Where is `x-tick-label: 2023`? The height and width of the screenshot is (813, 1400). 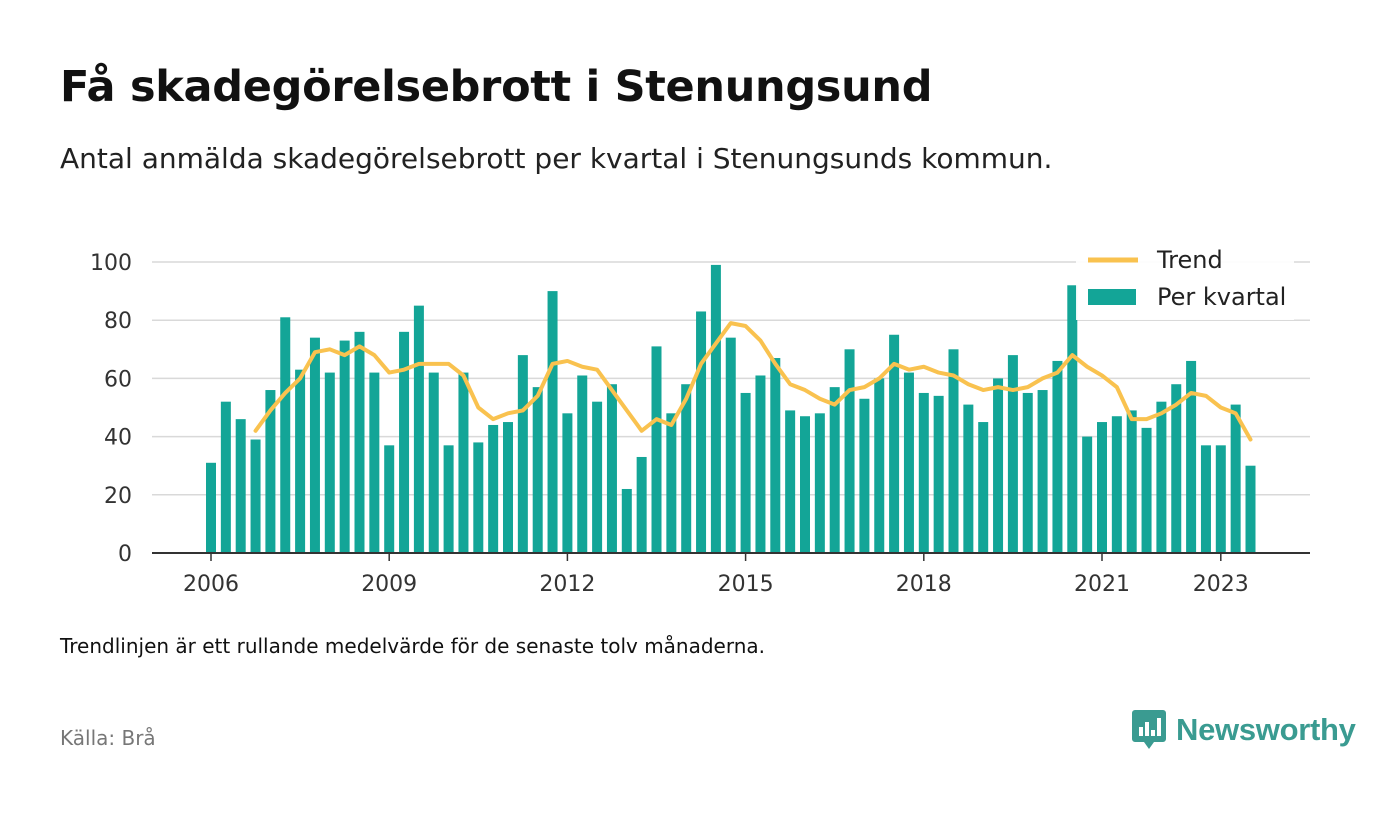
x-tick-label: 2023 is located at coordinates (1221, 584).